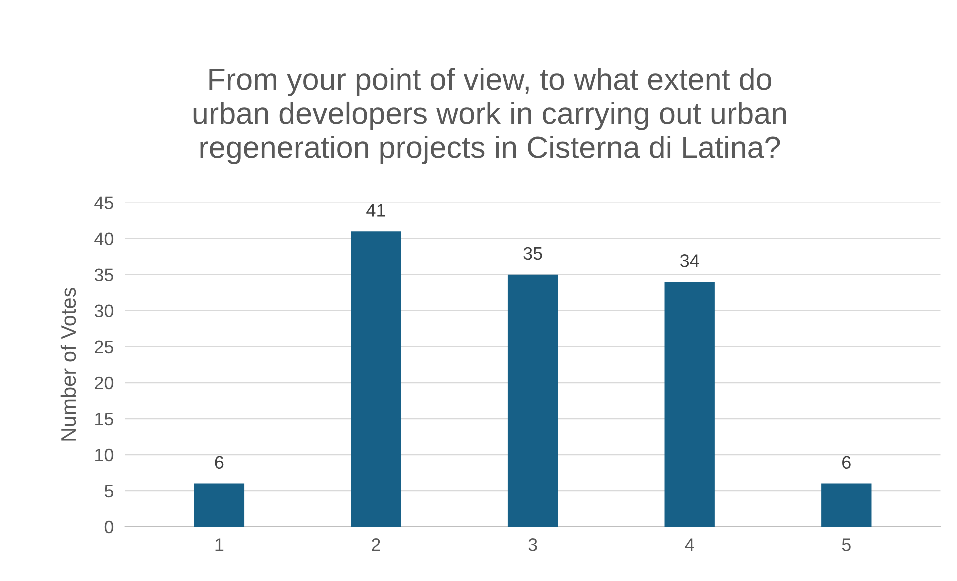 The height and width of the screenshot is (581, 957). I want to click on y-tick-label: 5, so click(109, 491).